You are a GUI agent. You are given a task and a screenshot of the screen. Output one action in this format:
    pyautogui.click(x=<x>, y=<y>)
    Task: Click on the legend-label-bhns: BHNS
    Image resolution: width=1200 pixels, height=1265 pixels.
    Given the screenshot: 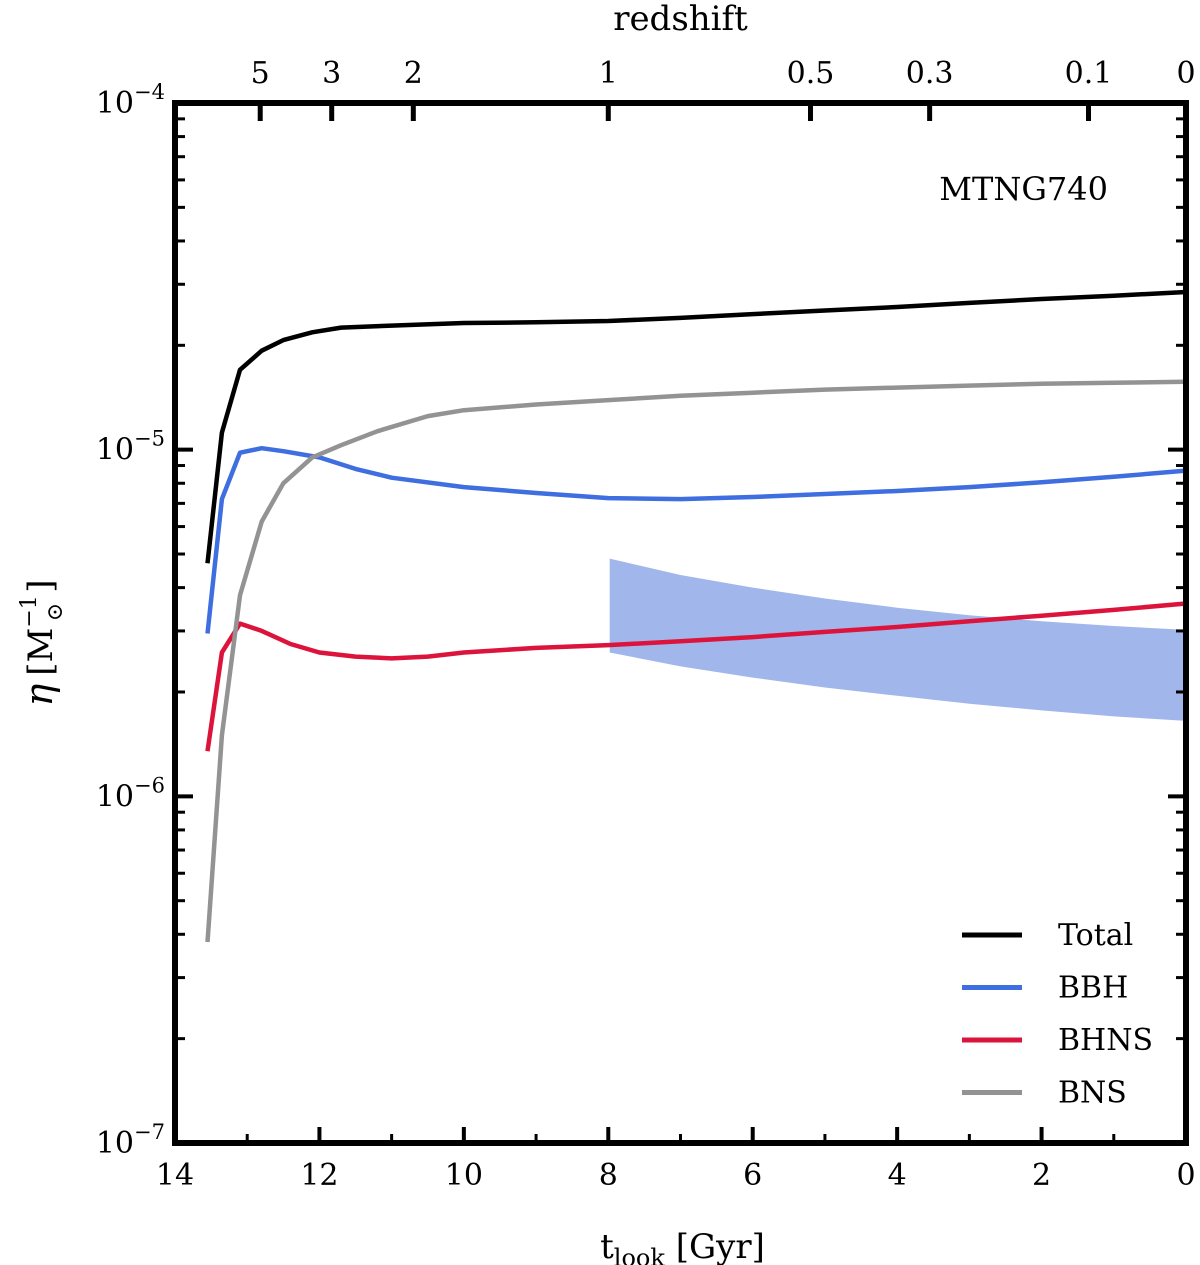 What is the action you would take?
    pyautogui.click(x=1105, y=1040)
    